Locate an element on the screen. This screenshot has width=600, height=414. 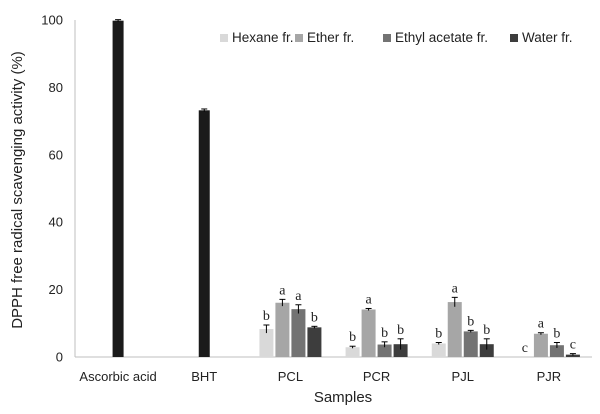
bar-ethyl-acetate-fr-pcr is located at coordinates (384, 350).